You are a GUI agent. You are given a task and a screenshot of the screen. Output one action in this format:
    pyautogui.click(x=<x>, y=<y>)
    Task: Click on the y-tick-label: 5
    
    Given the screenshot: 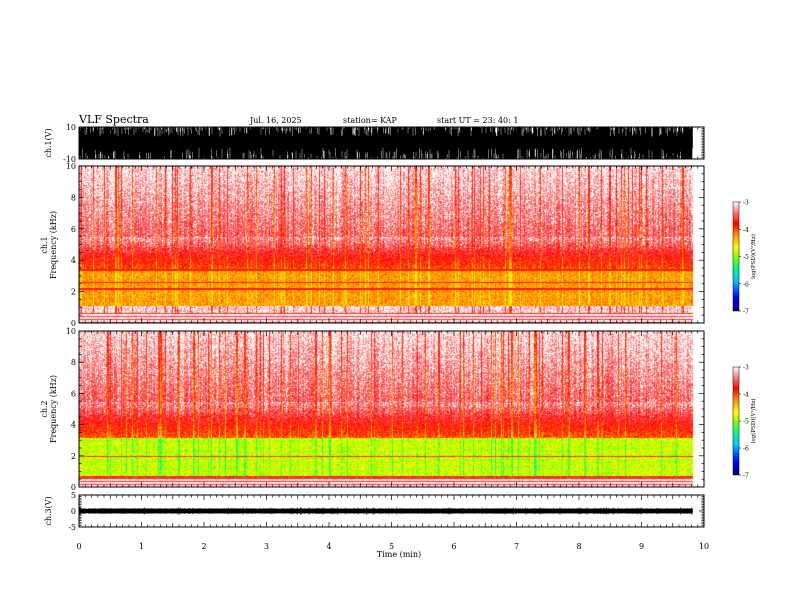 What is the action you would take?
    pyautogui.click(x=73, y=495)
    